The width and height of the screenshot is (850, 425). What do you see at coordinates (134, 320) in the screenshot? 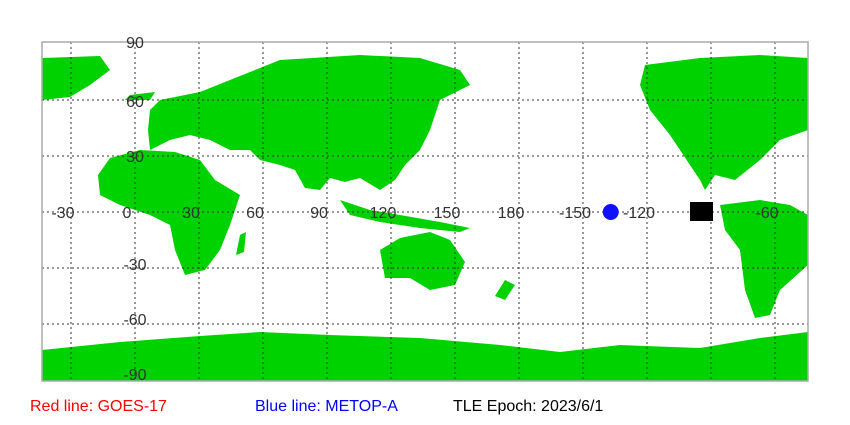
I see `latitude-label: -60` at bounding box center [134, 320].